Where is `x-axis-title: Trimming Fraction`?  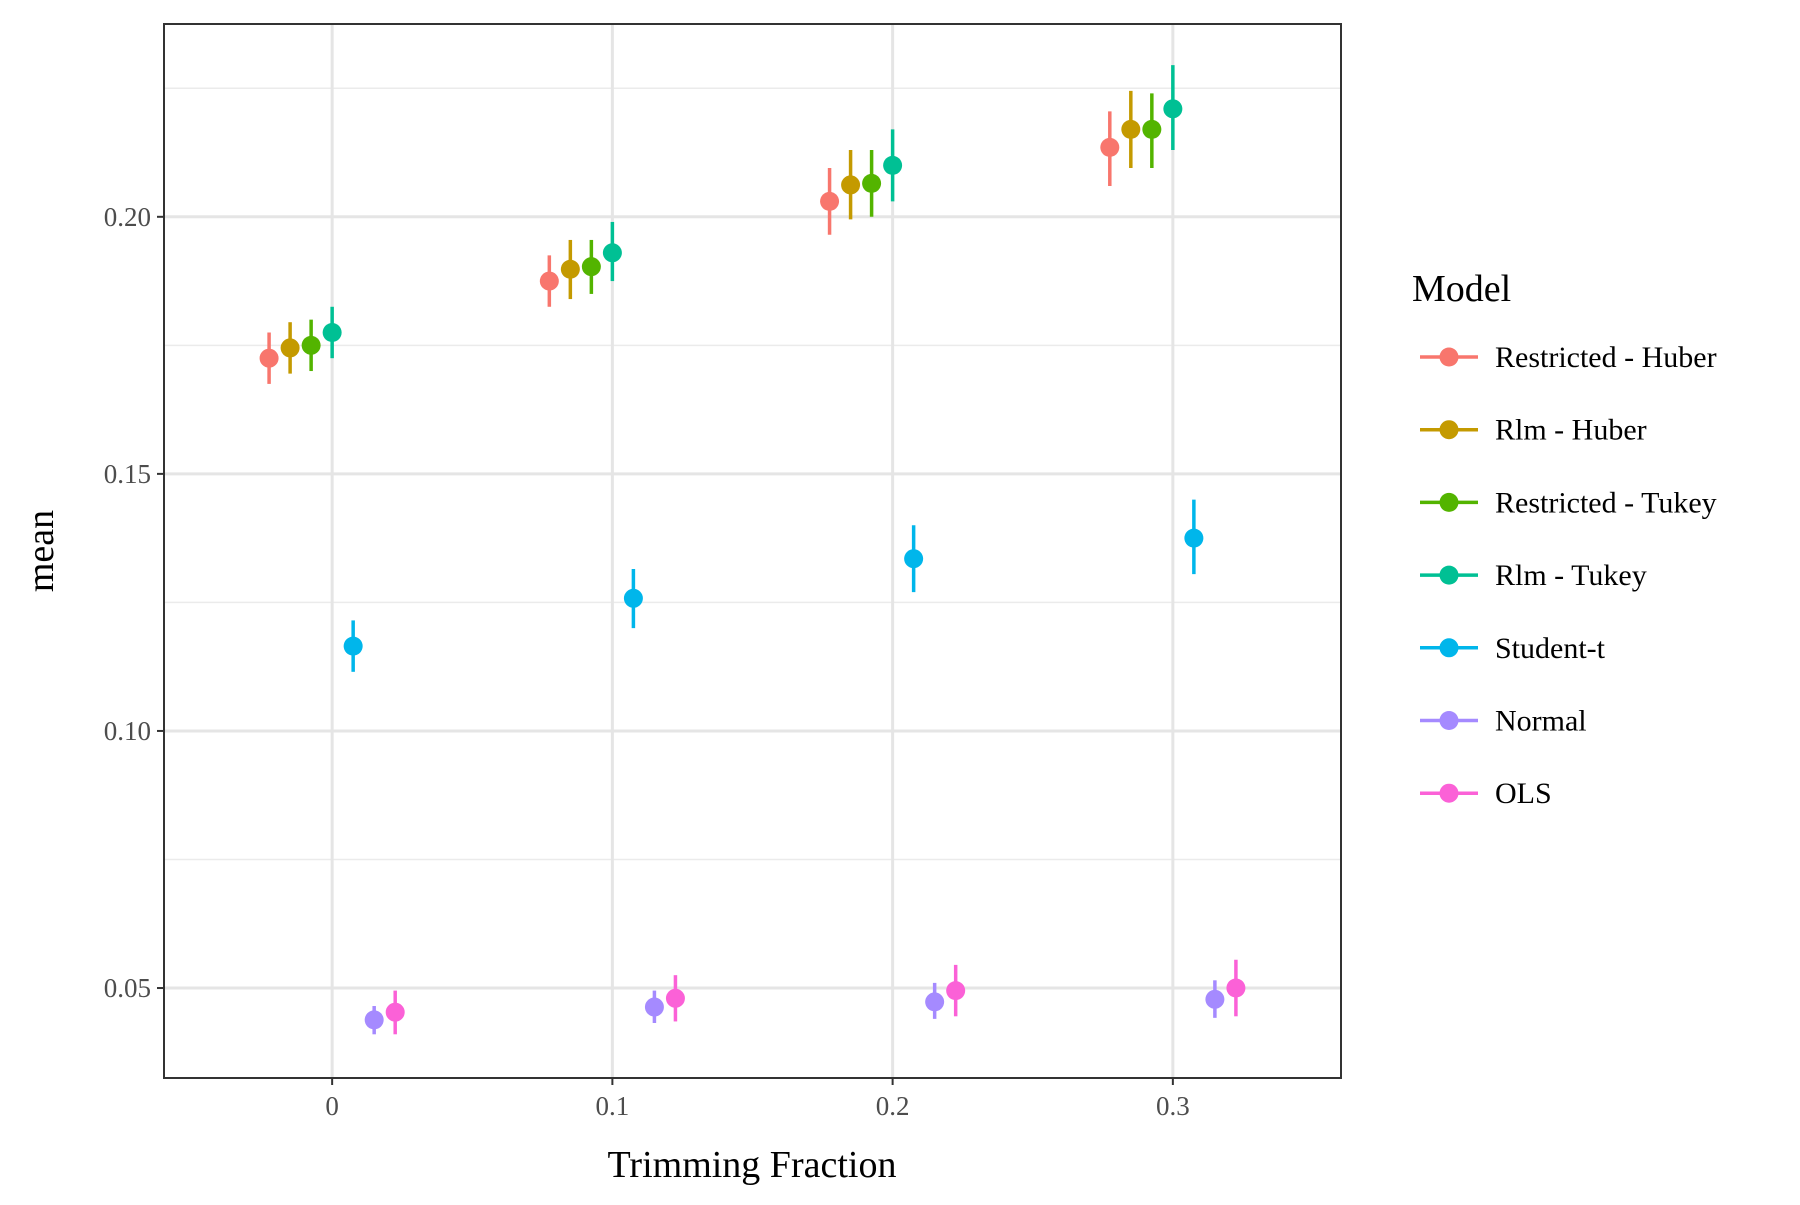 x-axis-title: Trimming Fraction is located at coordinates (752, 1165).